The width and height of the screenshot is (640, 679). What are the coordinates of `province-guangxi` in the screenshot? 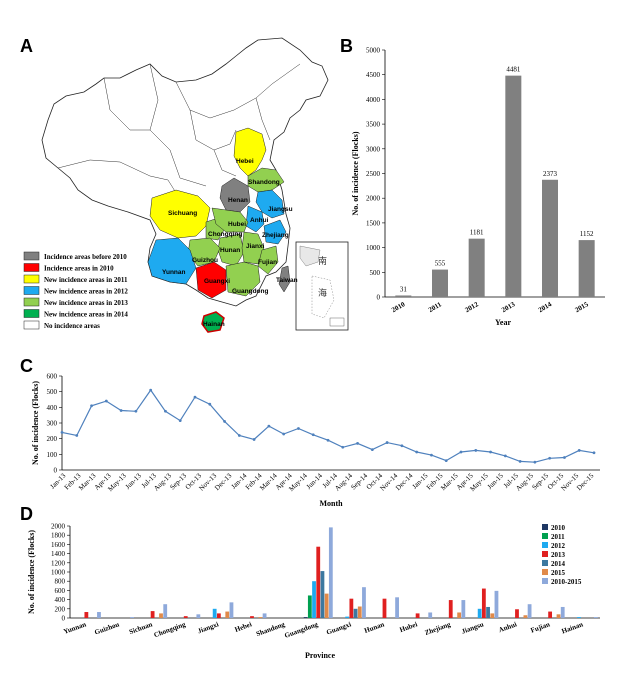 It's located at (211, 280).